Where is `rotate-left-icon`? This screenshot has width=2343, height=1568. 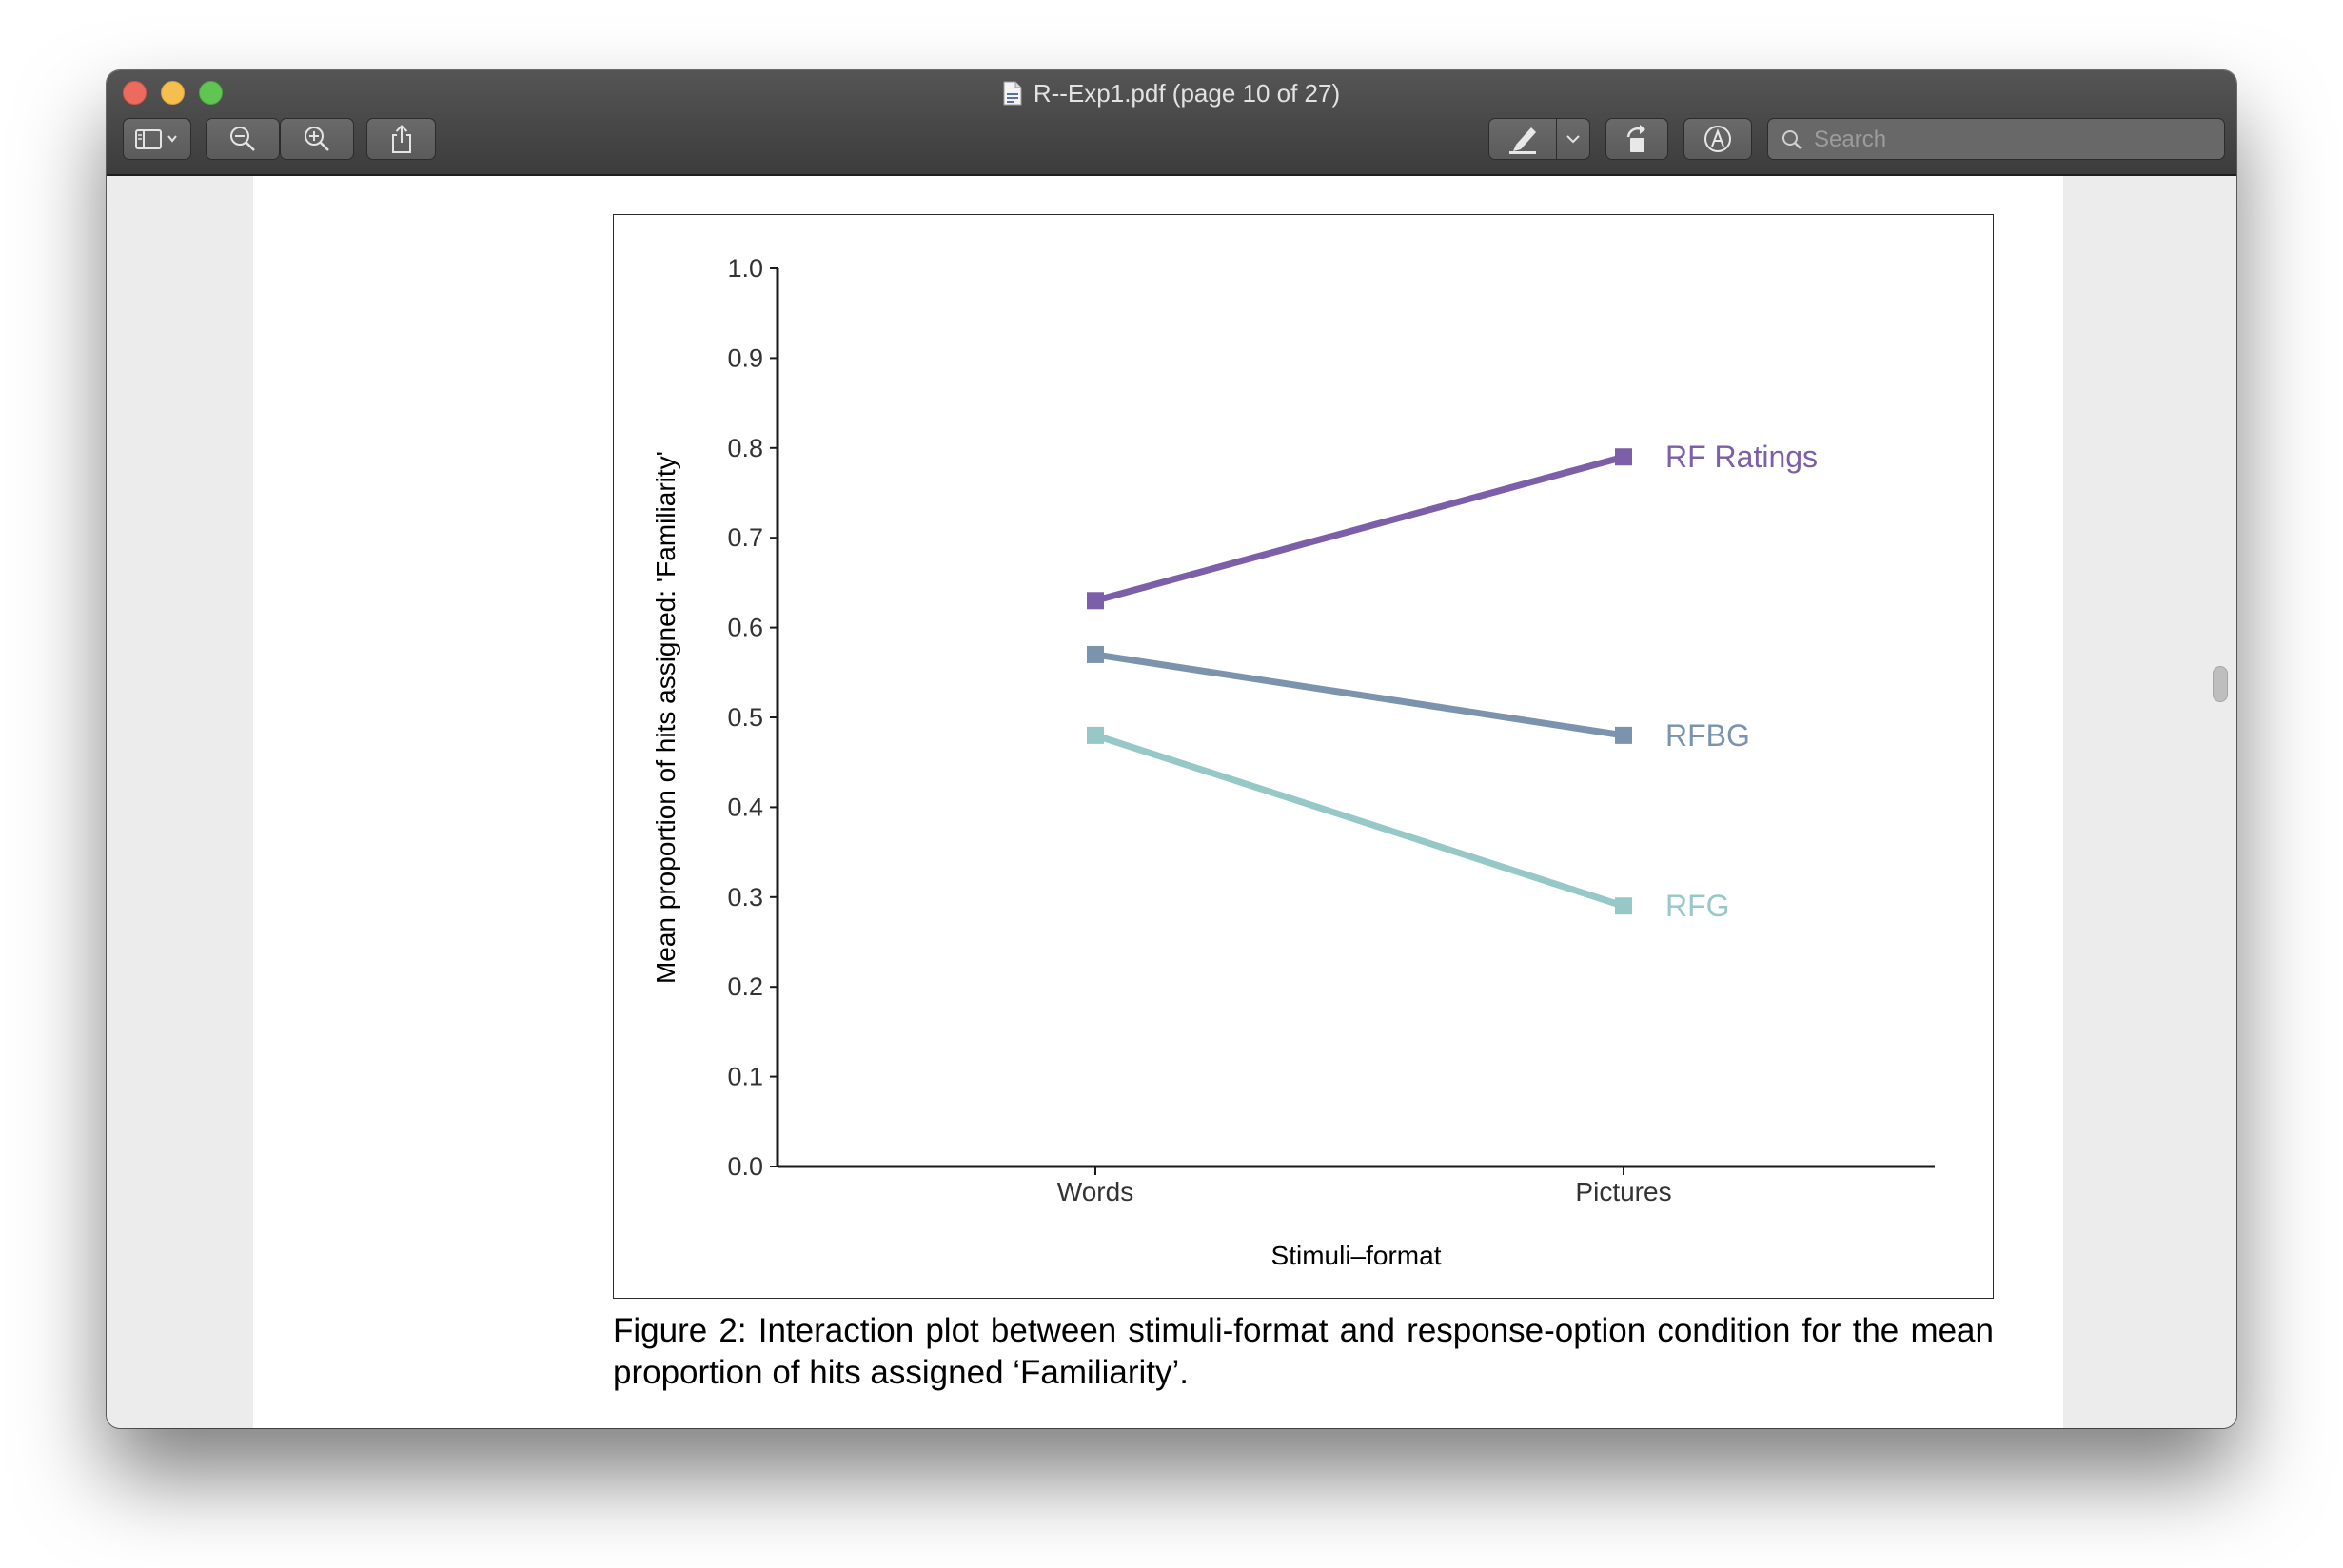 rotate-left-icon is located at coordinates (1635, 138).